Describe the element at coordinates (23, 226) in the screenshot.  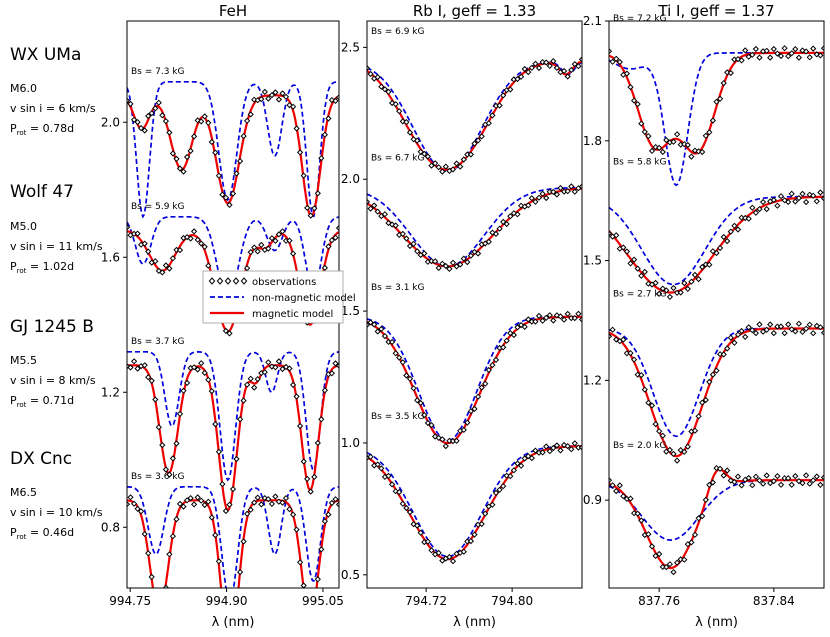
I see `star-spectral-type: M5.0` at that location.